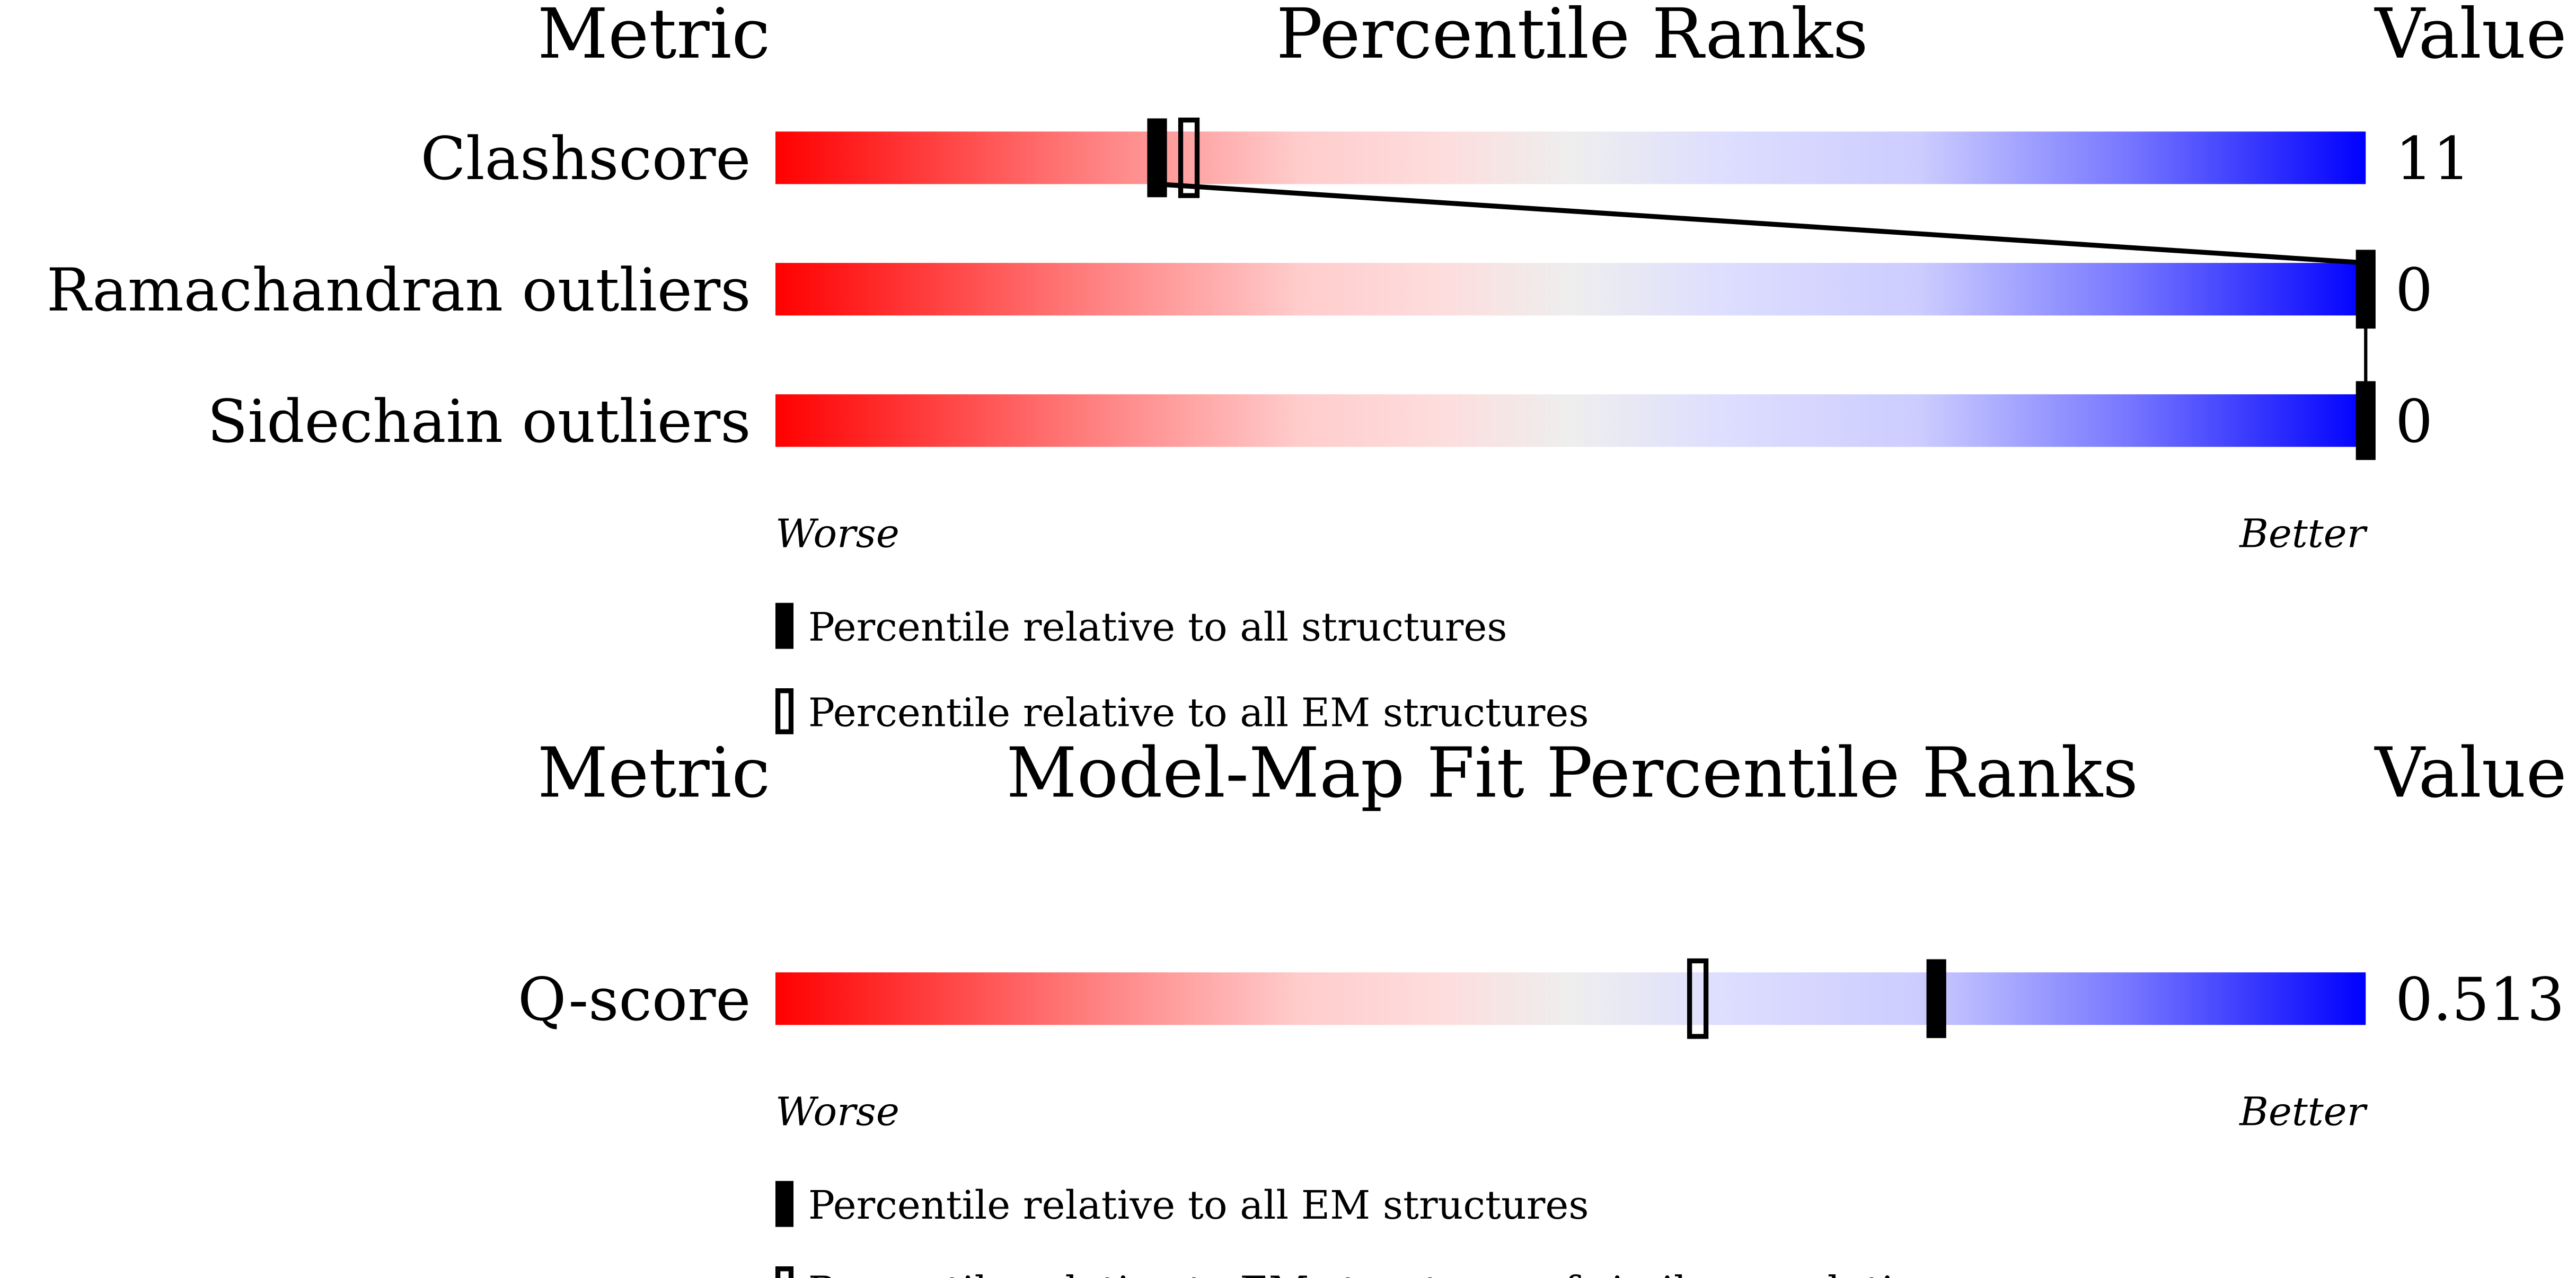  I want to click on metric-value: 11, so click(2433, 159).